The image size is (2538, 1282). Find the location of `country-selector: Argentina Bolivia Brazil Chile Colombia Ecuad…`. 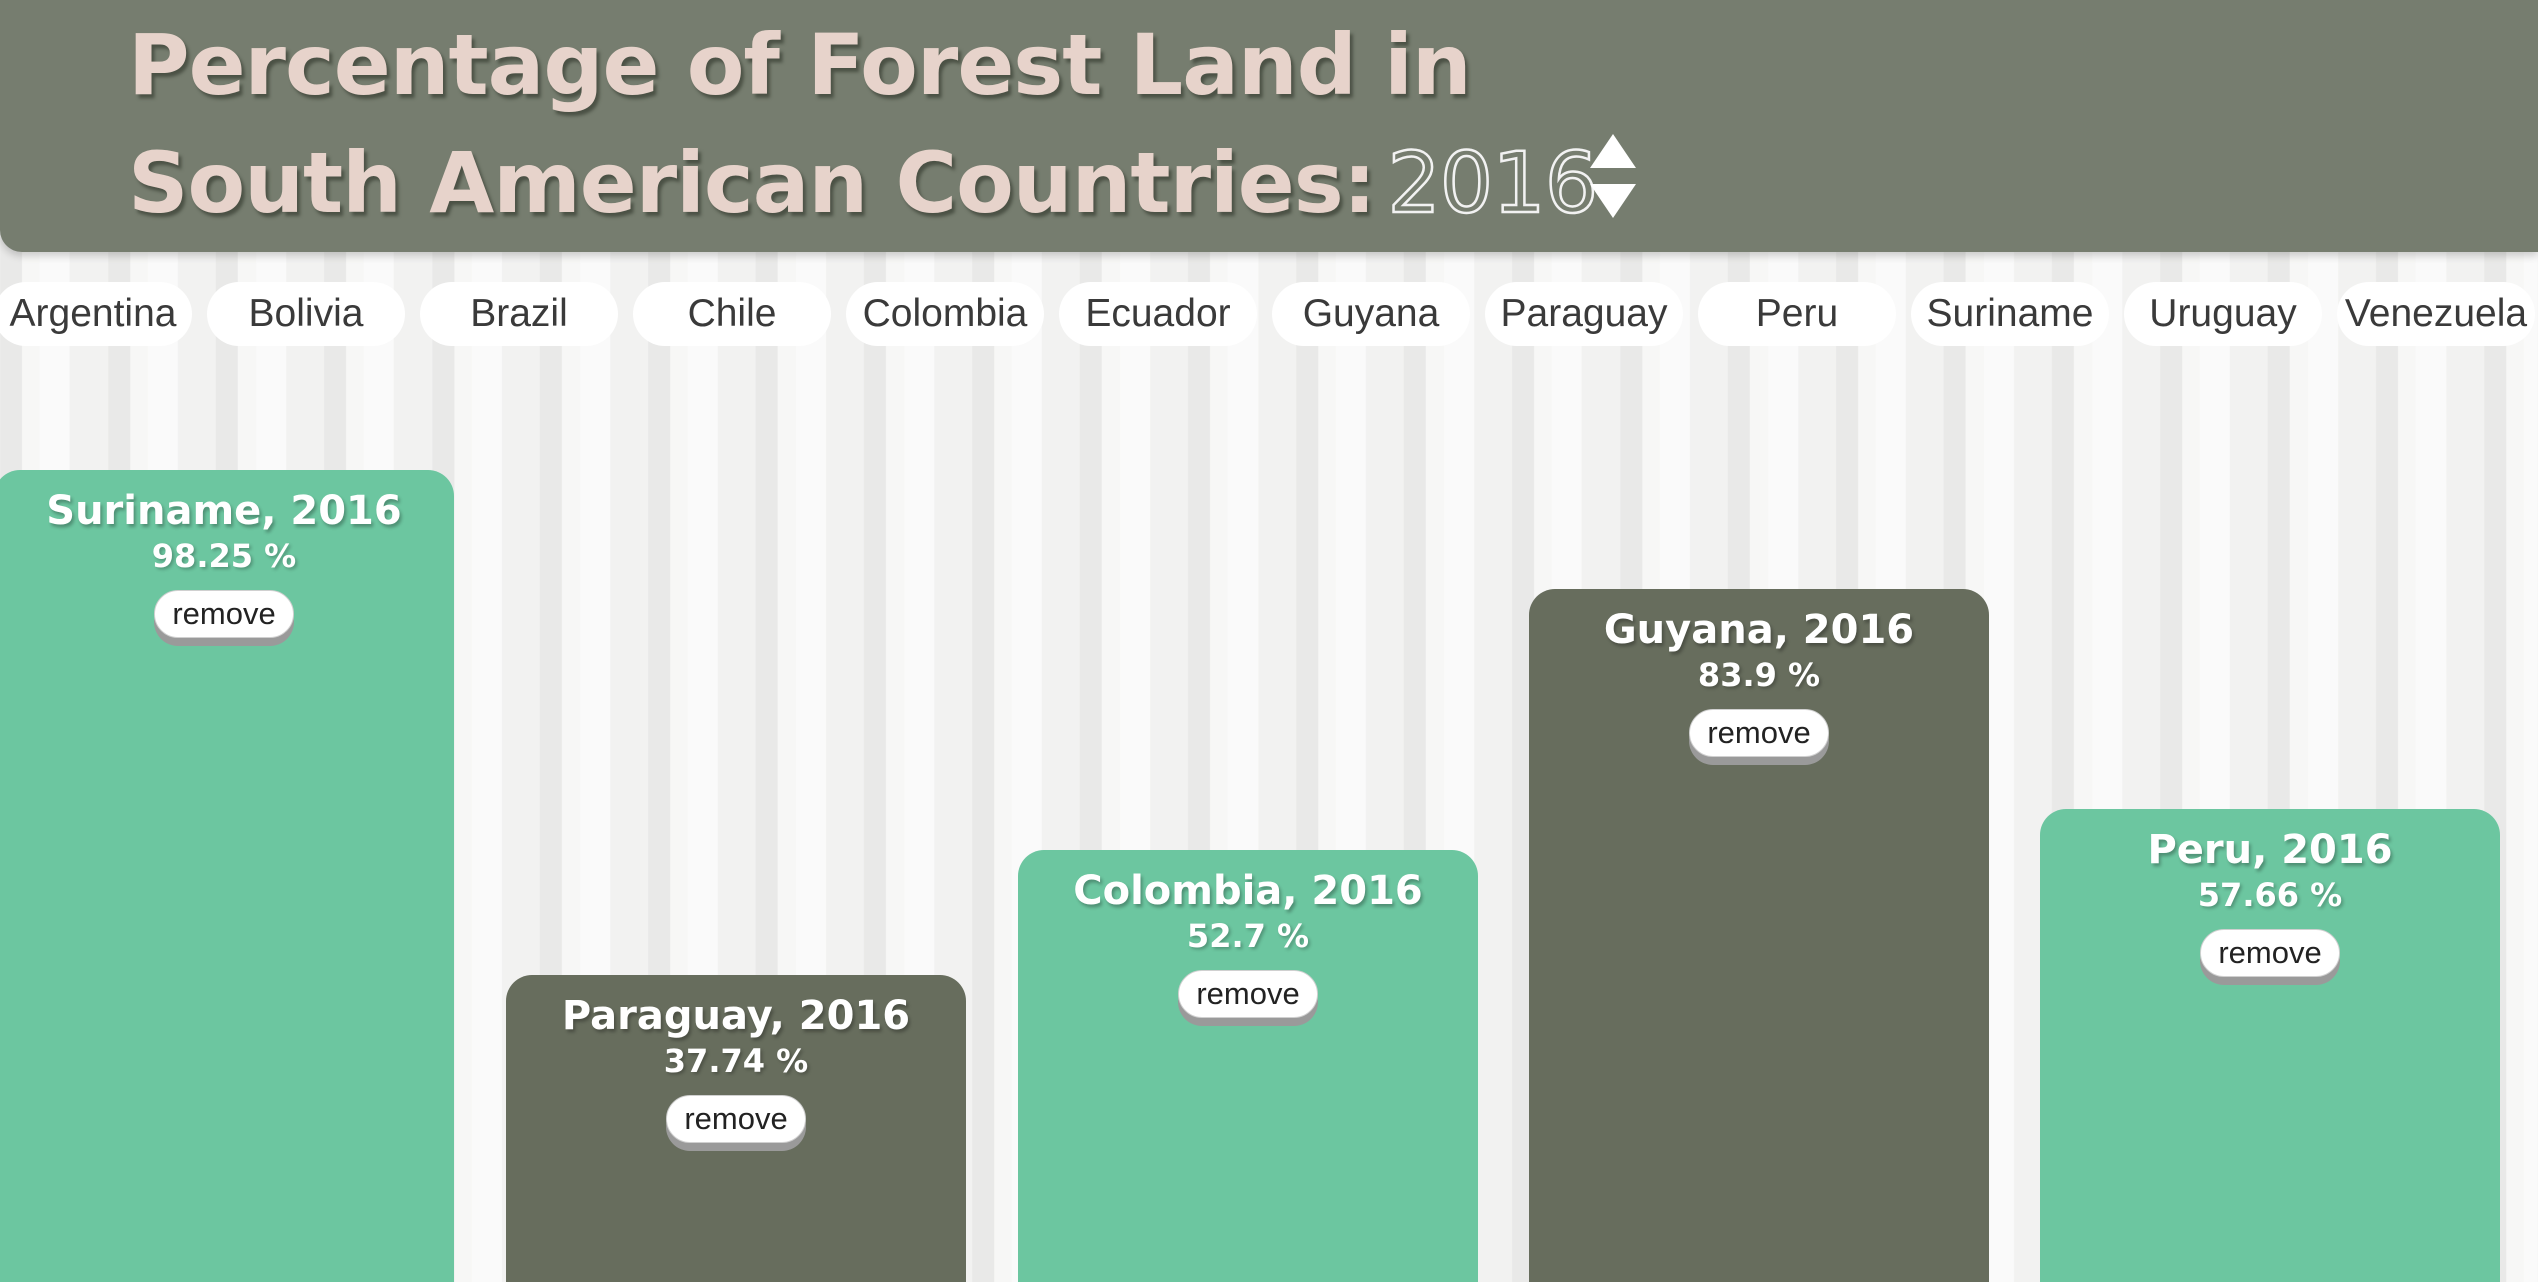

country-selector: Argentina Bolivia Brazil Chile Colombia Ecuad… is located at coordinates (1269, 314).